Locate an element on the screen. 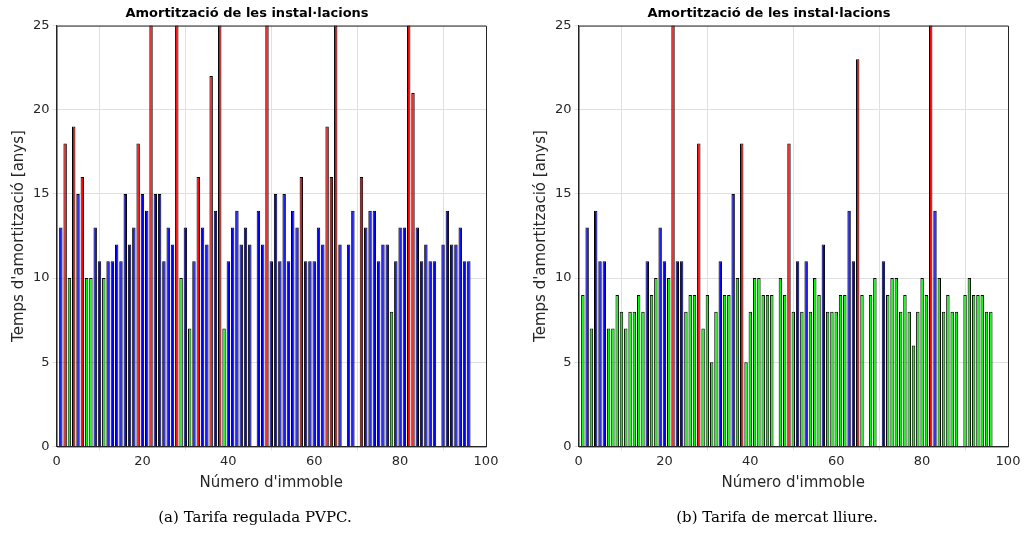  text: (a) Tarifa regulada PVPC. is located at coordinates (255, 517).